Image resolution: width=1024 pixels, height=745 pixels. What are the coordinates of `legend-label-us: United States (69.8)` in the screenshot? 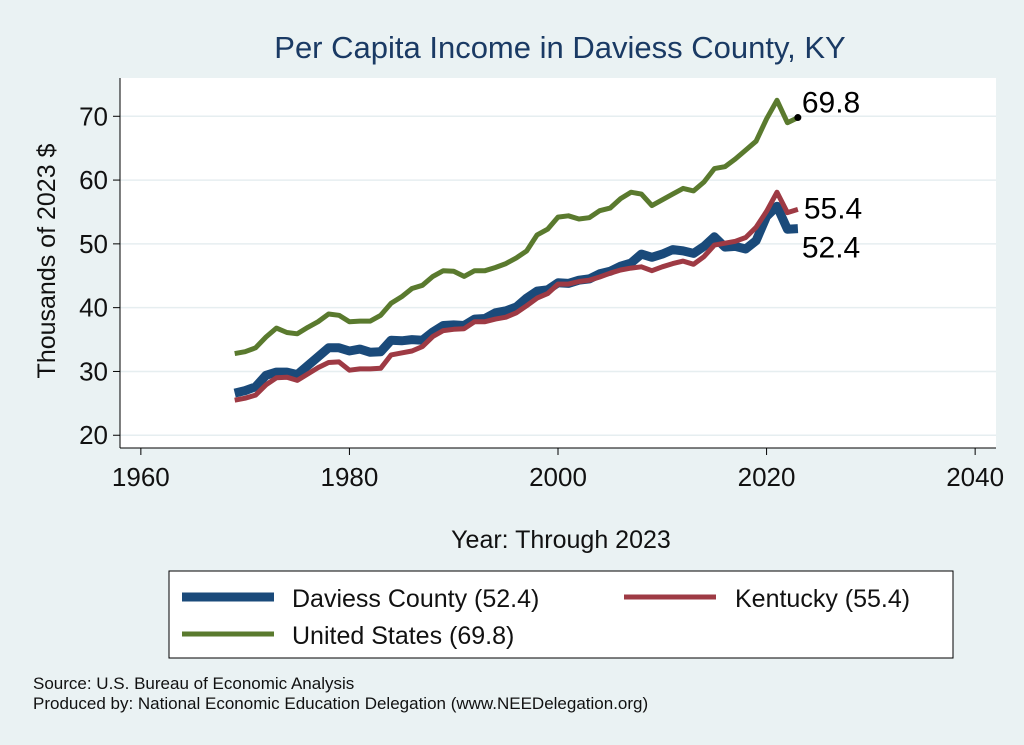 It's located at (403, 636).